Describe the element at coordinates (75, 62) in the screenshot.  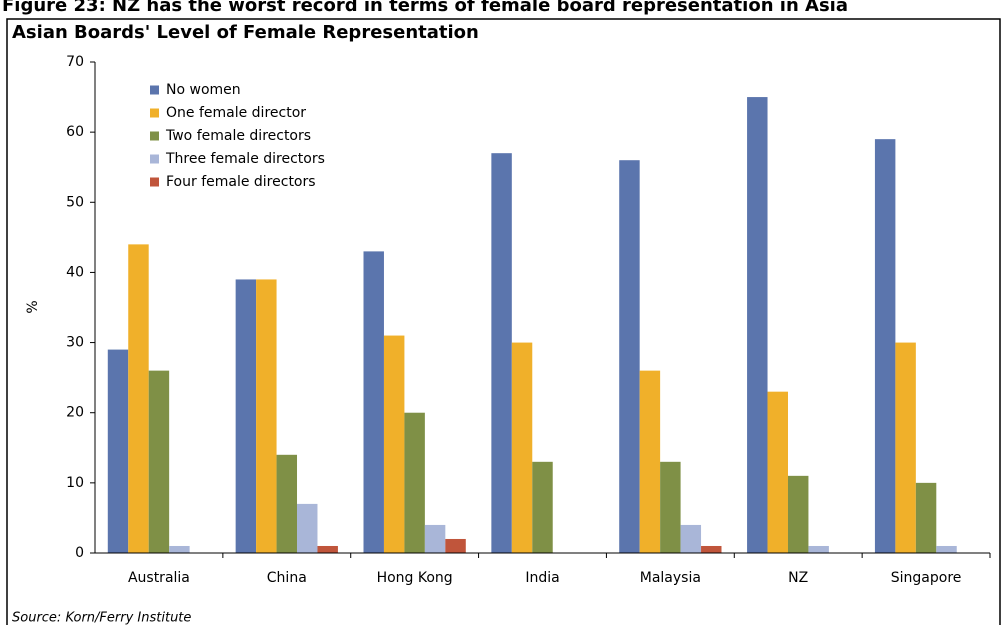
I see `y-tick-label: 70` at that location.